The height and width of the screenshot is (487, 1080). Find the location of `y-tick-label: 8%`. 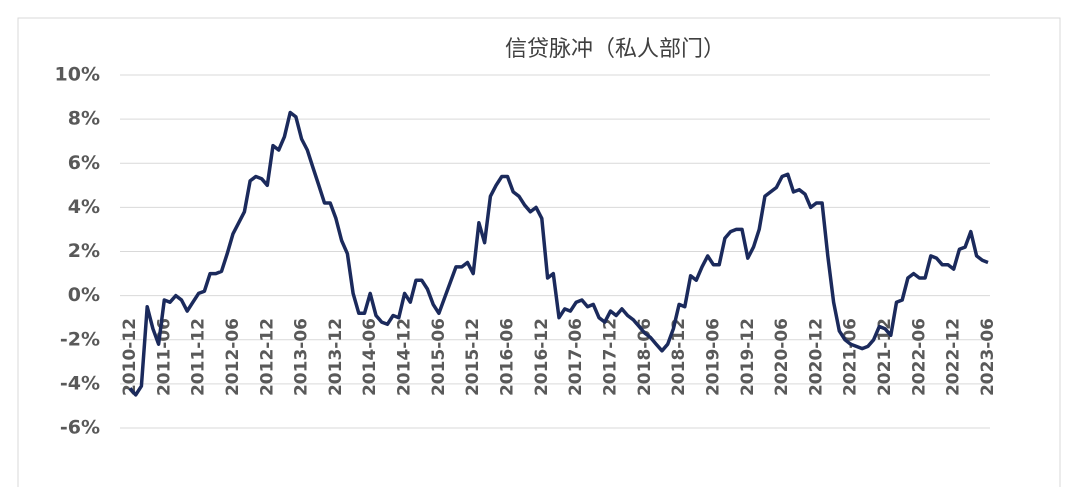

y-tick-label: 8% is located at coordinates (84, 119).